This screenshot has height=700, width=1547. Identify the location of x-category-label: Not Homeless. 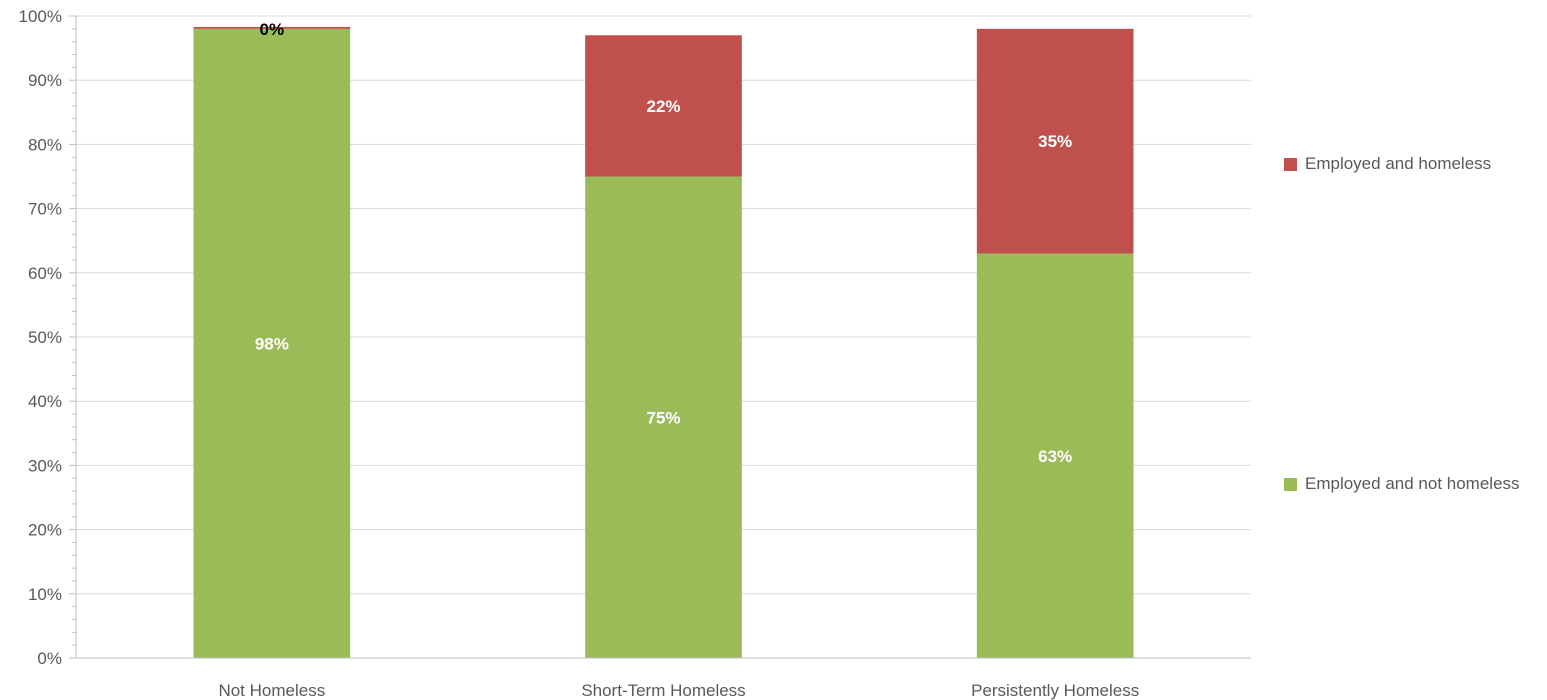
(271, 690).